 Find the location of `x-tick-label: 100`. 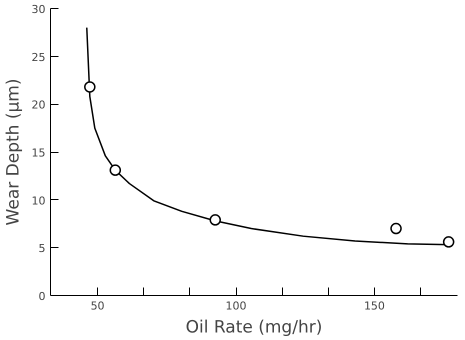

x-tick-label: 100 is located at coordinates (236, 306).